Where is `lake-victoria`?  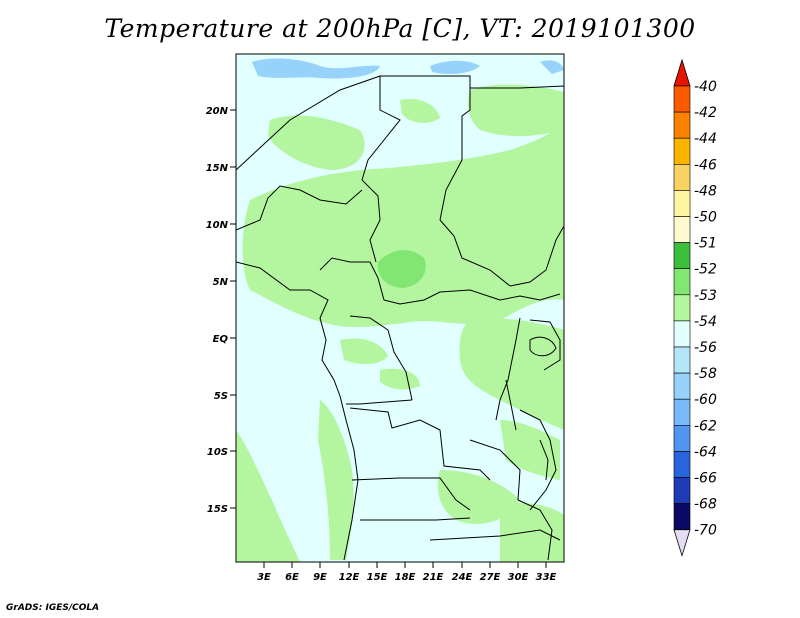 lake-victoria is located at coordinates (543, 346).